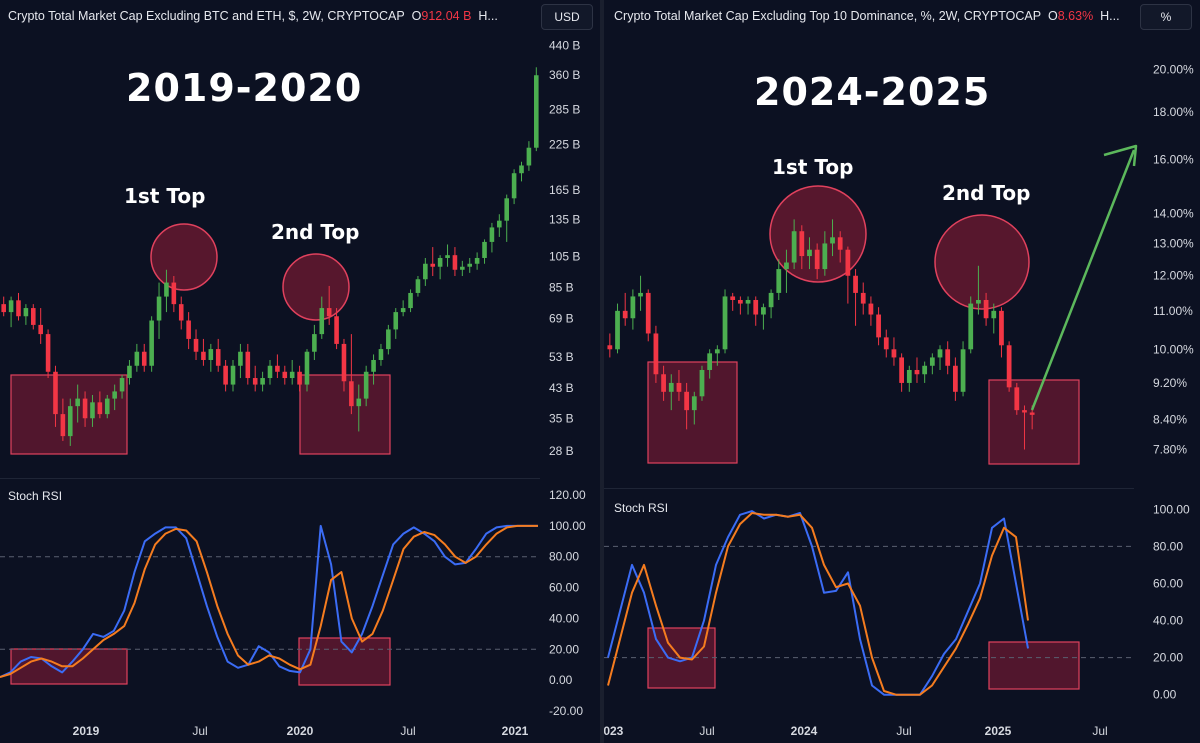 This screenshot has width=1200, height=743. What do you see at coordinates (561, 288) in the screenshot?
I see `price-tick-label: 85 B` at bounding box center [561, 288].